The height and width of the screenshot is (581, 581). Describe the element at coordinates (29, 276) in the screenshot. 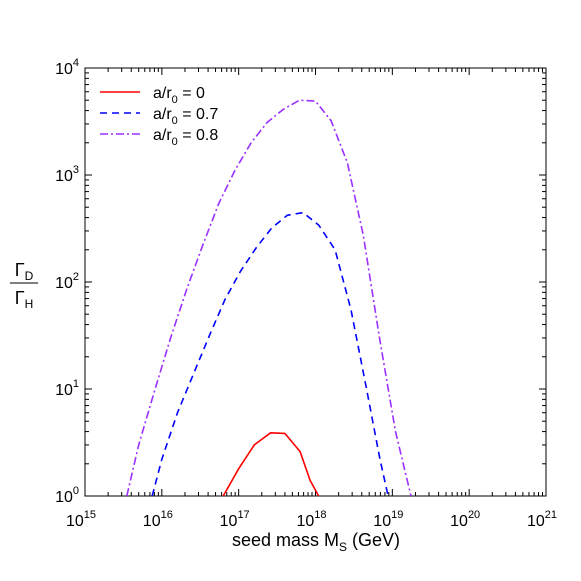

I see `y-axis-label-num-sub: D` at that location.